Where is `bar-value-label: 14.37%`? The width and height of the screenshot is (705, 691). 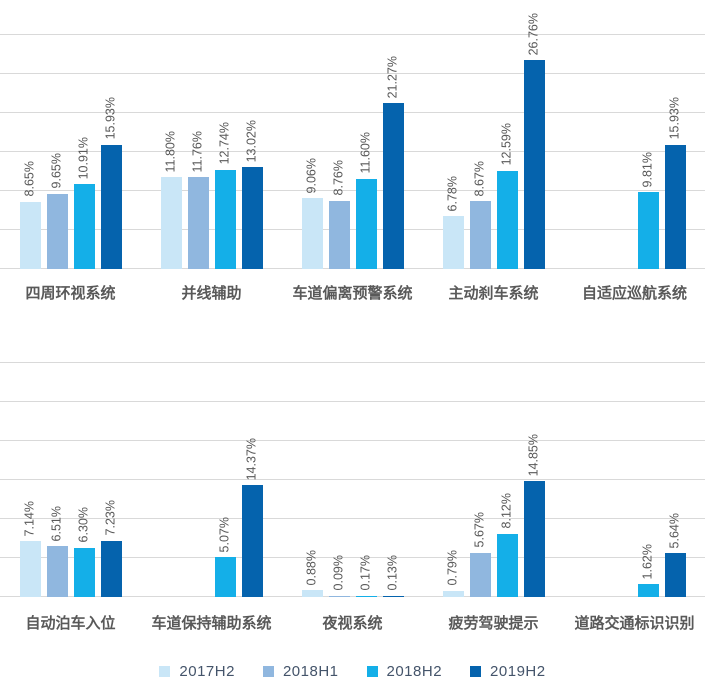
bar-value-label: 14.37% is located at coordinates (251, 458).